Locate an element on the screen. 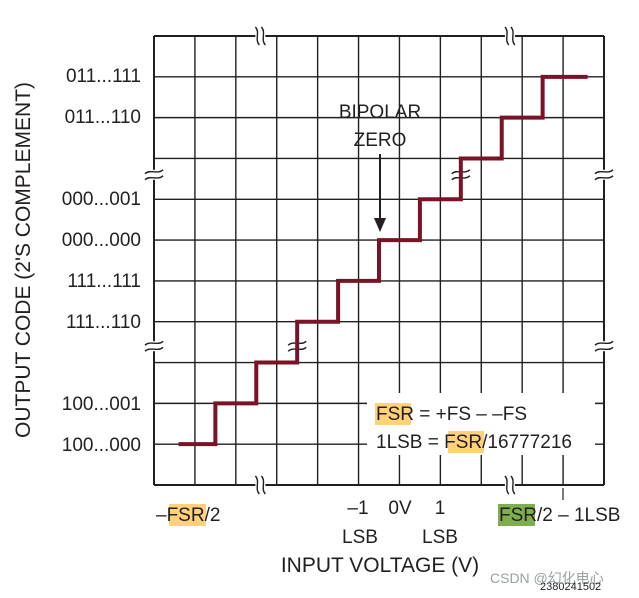  notes-line2-suffix: /16777216 is located at coordinates (527, 442).